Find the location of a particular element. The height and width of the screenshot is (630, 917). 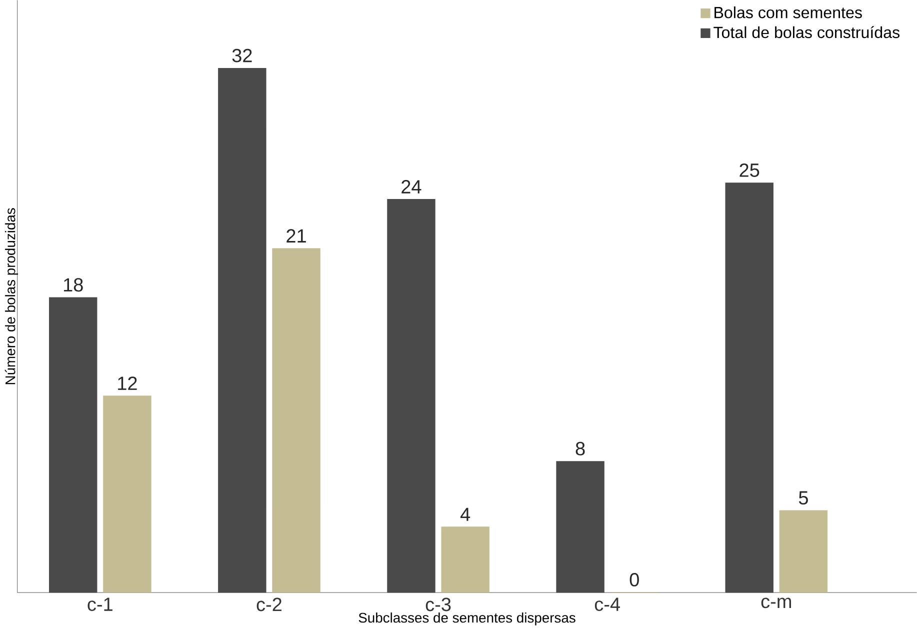

data-label: 12 is located at coordinates (127, 383).